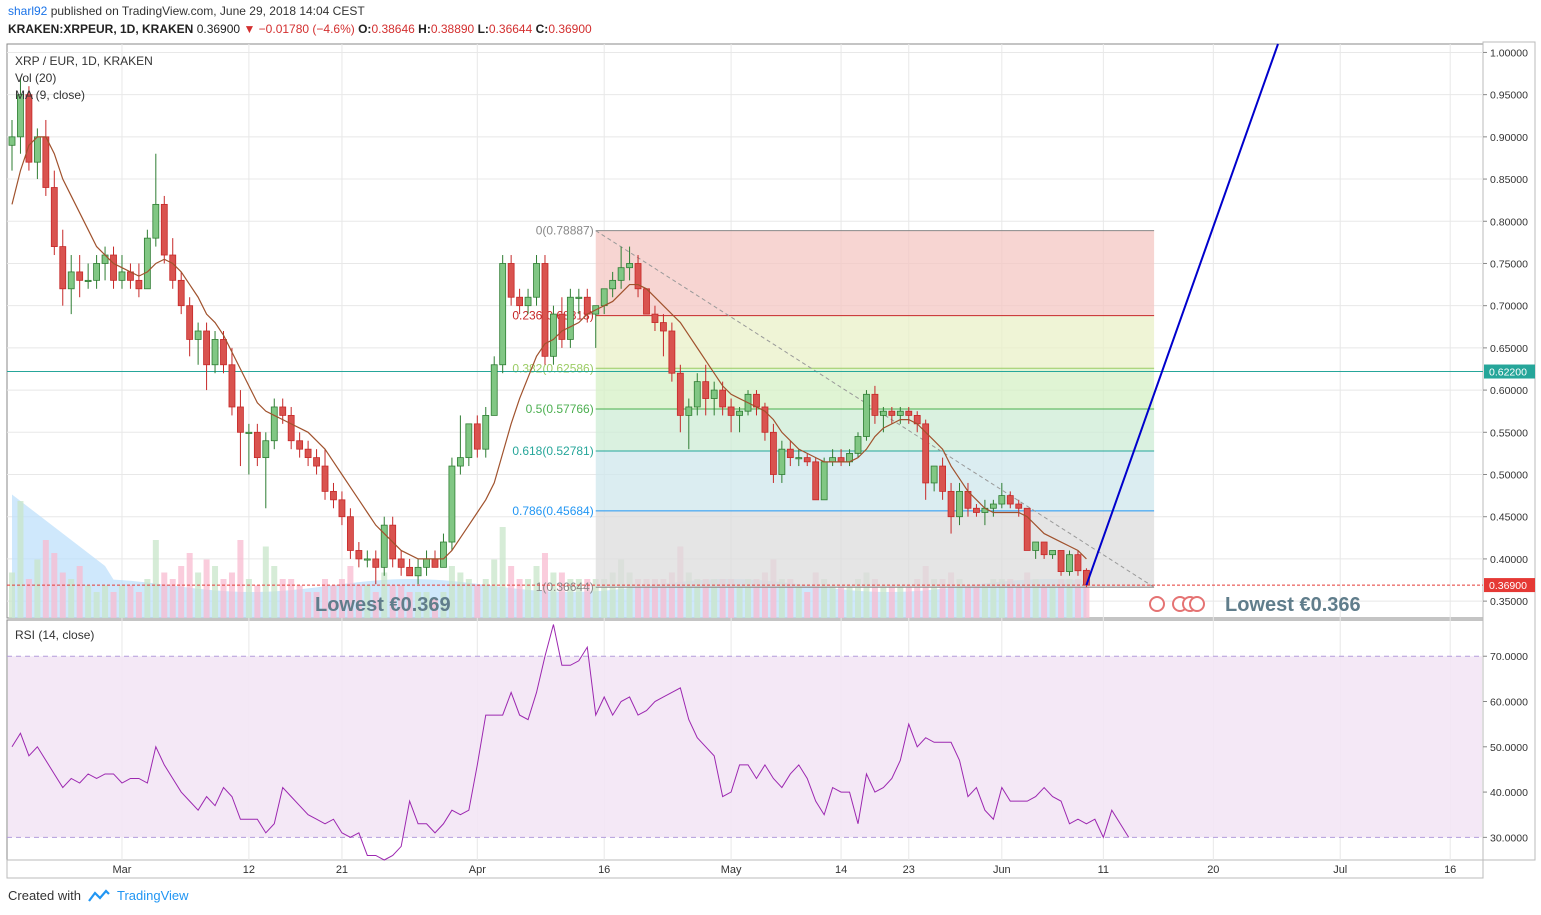  Describe the element at coordinates (1509, 96) in the screenshot. I see `y-tick-label: 0.95000` at that location.